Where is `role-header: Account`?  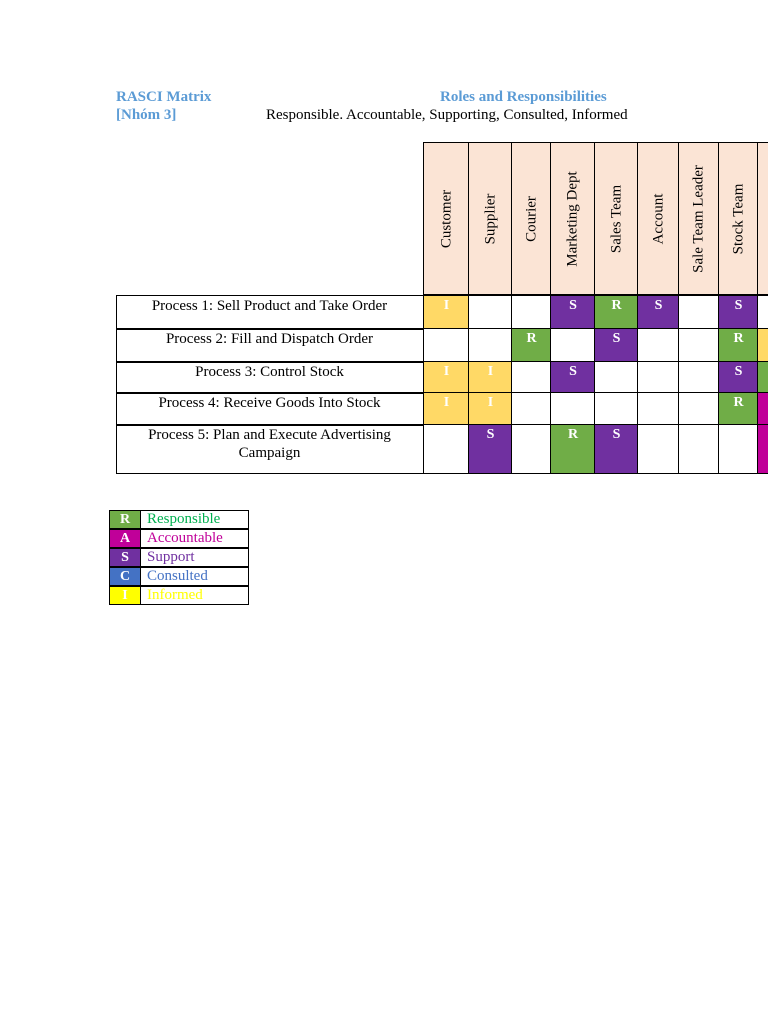
role-header: Account is located at coordinates (658, 218).